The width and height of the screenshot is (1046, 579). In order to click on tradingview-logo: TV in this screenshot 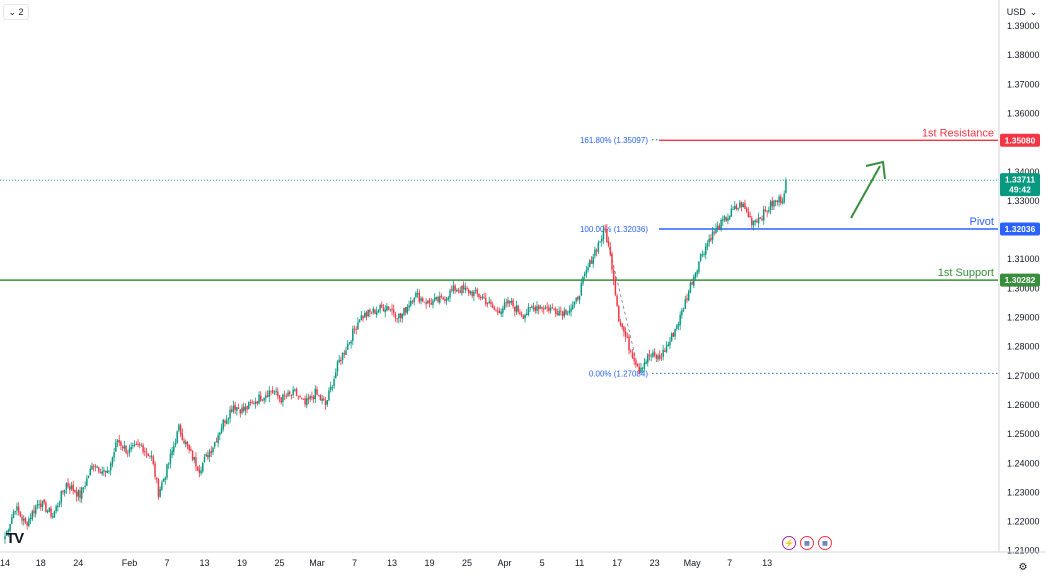, I will do `click(15, 538)`.